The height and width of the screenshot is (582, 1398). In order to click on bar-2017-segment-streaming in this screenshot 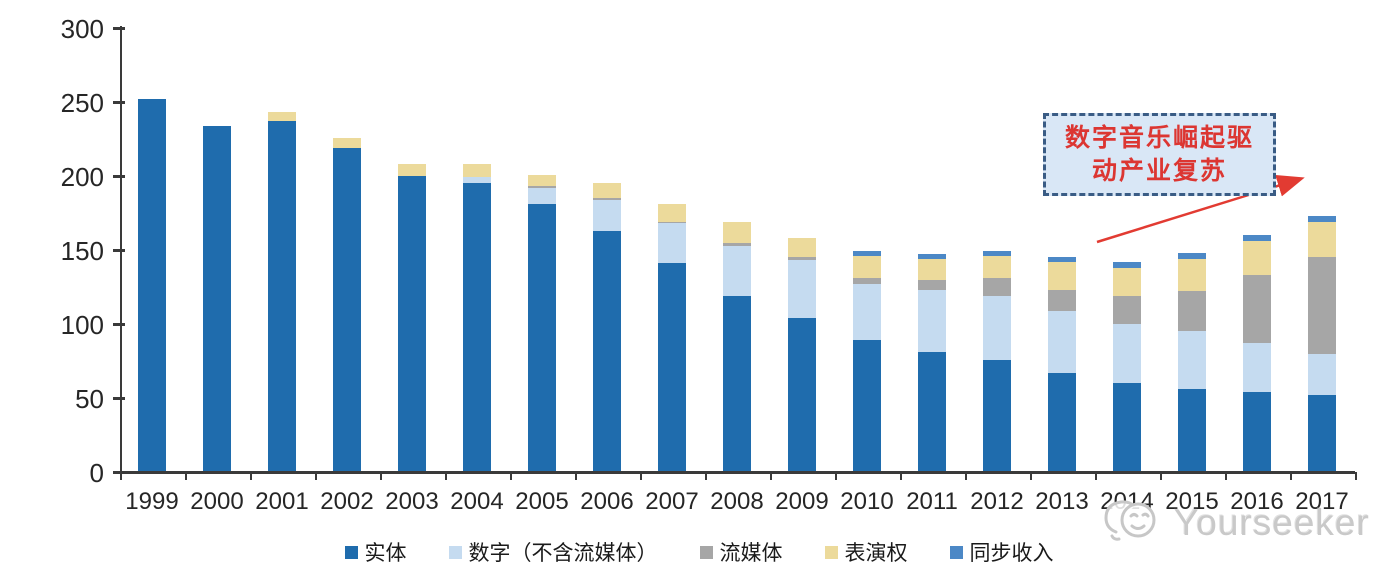, I will do `click(1322, 305)`.